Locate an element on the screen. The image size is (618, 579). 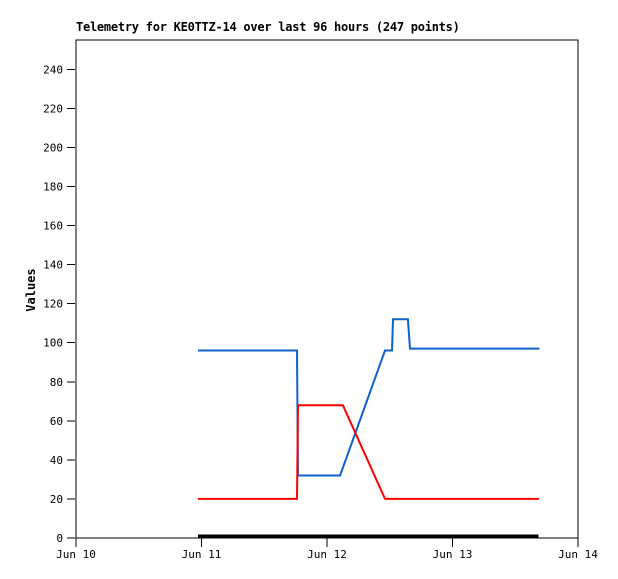
x-tick-label: Jun 10 is located at coordinates (76, 554).